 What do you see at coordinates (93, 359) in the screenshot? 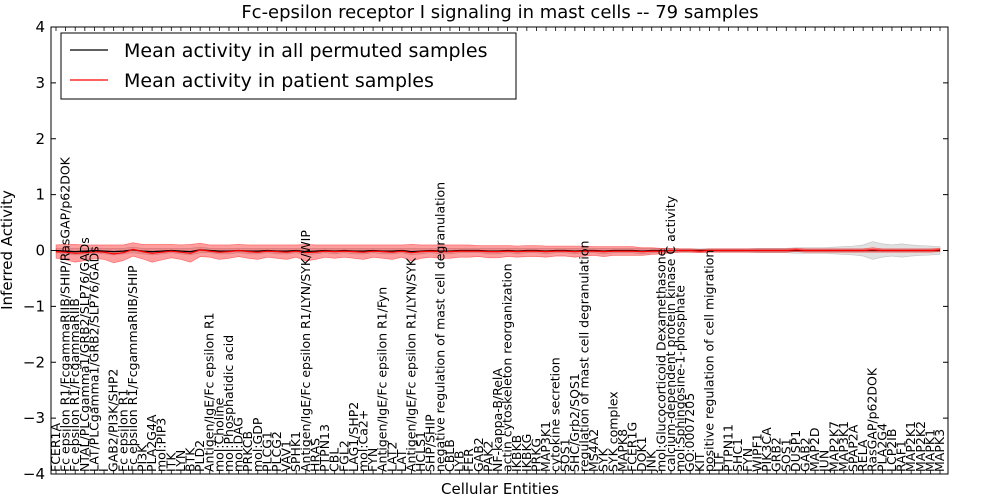
I see `x-tick-label: LAT/PLCgamma1/GRB2/SLP76/GADs` at bounding box center [93, 359].